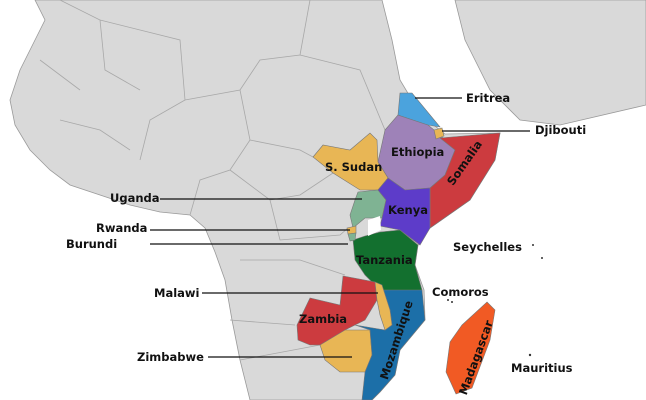 The height and width of the screenshot is (400, 646). Describe the element at coordinates (487, 247) in the screenshot. I see `label-seychelles: Seychelles` at that location.